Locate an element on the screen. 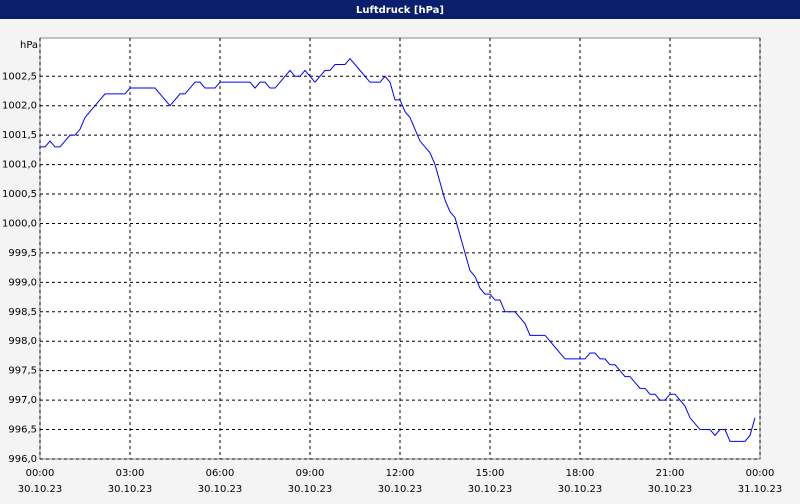 The width and height of the screenshot is (800, 504). title-bar is located at coordinates (400, 9).